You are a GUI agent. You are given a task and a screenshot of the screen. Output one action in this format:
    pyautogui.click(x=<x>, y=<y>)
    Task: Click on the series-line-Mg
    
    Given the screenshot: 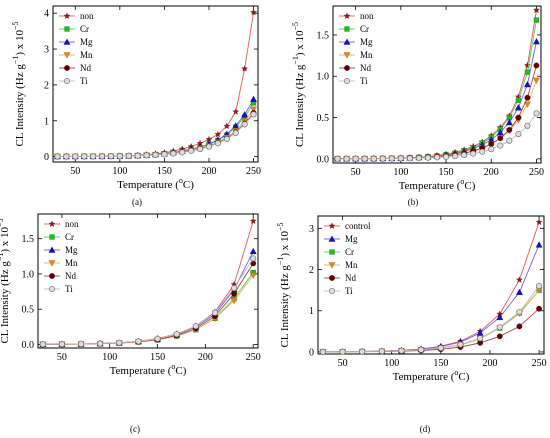 What is the action you would take?
    pyautogui.click(x=155, y=128)
    